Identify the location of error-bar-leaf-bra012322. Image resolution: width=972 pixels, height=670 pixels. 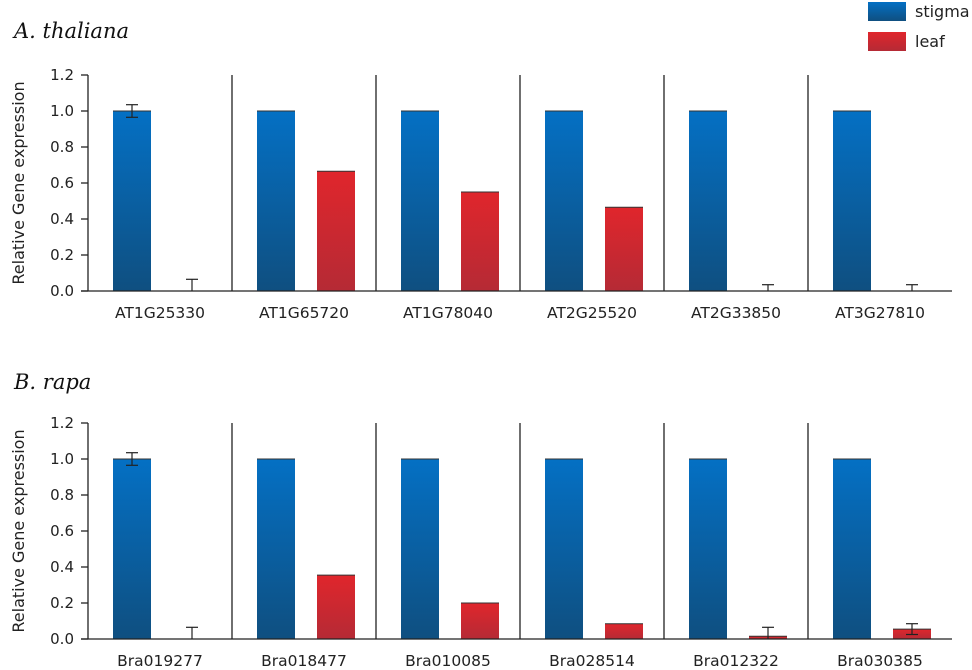
(768, 632).